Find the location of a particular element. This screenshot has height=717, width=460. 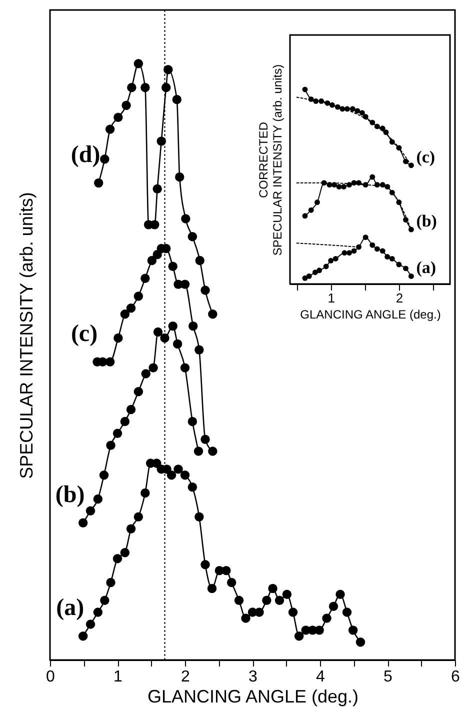

x-tick-label: 1 is located at coordinates (331, 298).